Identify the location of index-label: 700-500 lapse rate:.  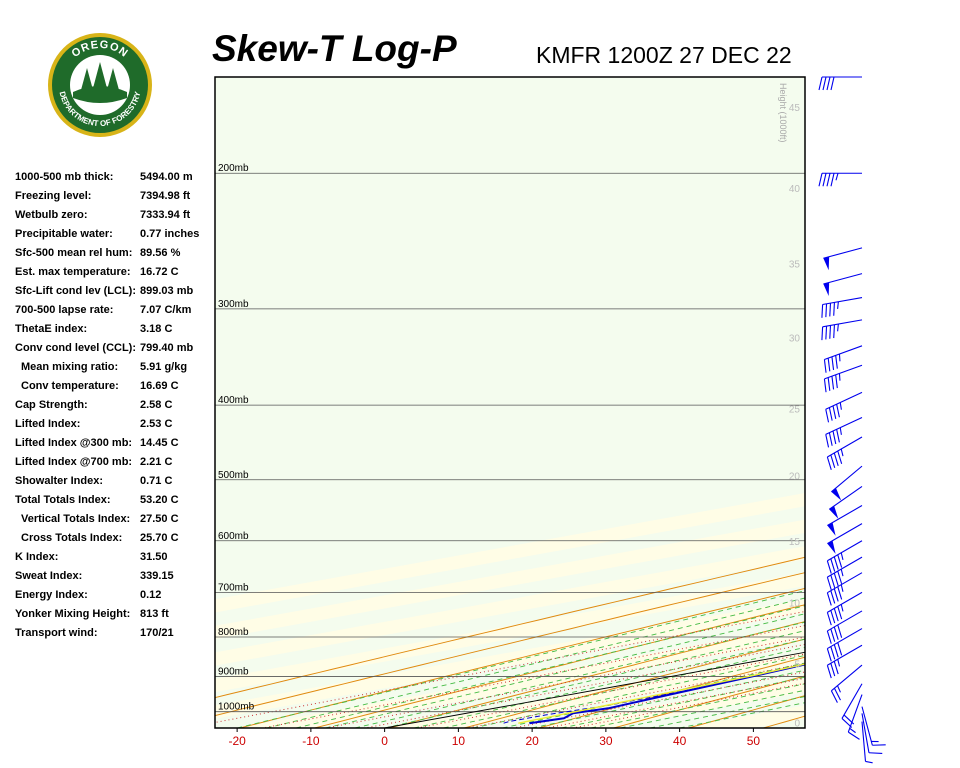
(64, 310).